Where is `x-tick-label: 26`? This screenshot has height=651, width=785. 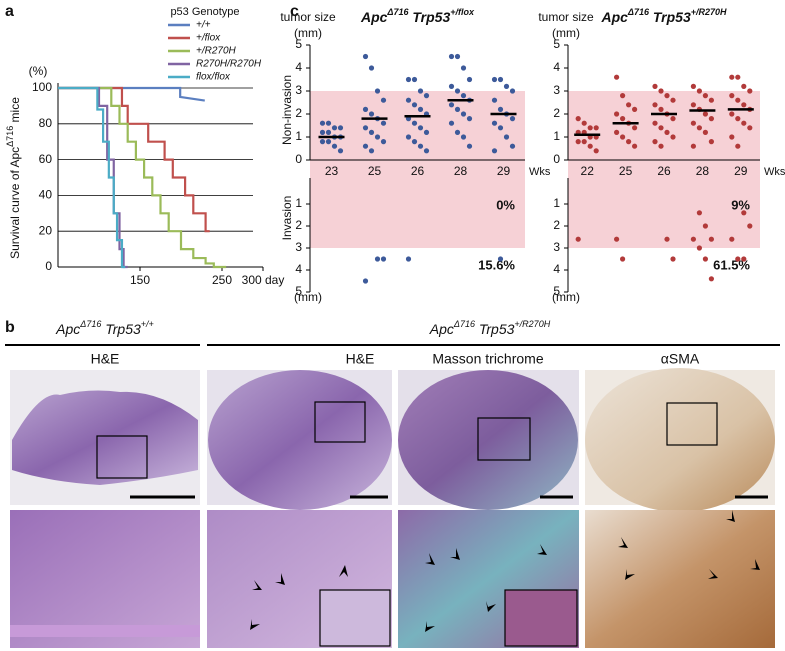 x-tick-label: 26 is located at coordinates (418, 171).